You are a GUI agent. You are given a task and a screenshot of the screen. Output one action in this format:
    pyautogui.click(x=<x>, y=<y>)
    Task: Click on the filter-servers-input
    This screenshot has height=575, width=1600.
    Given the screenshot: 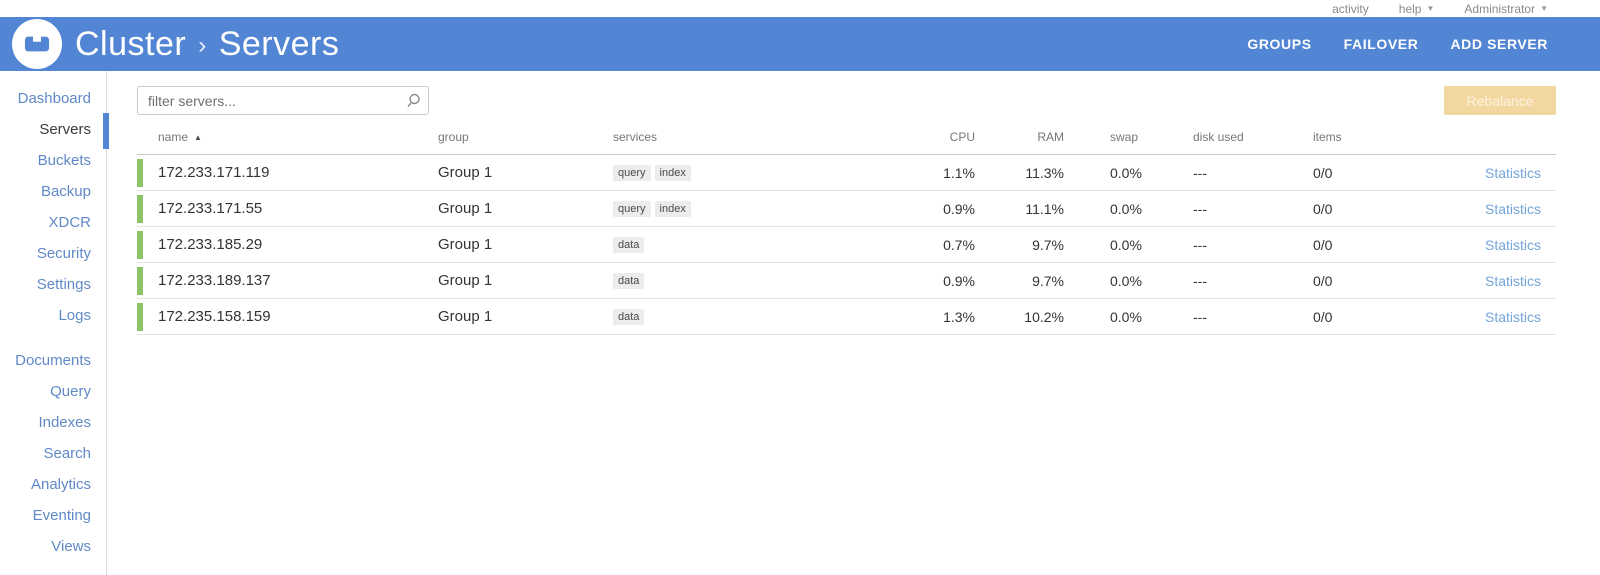 What is the action you would take?
    pyautogui.click(x=283, y=100)
    